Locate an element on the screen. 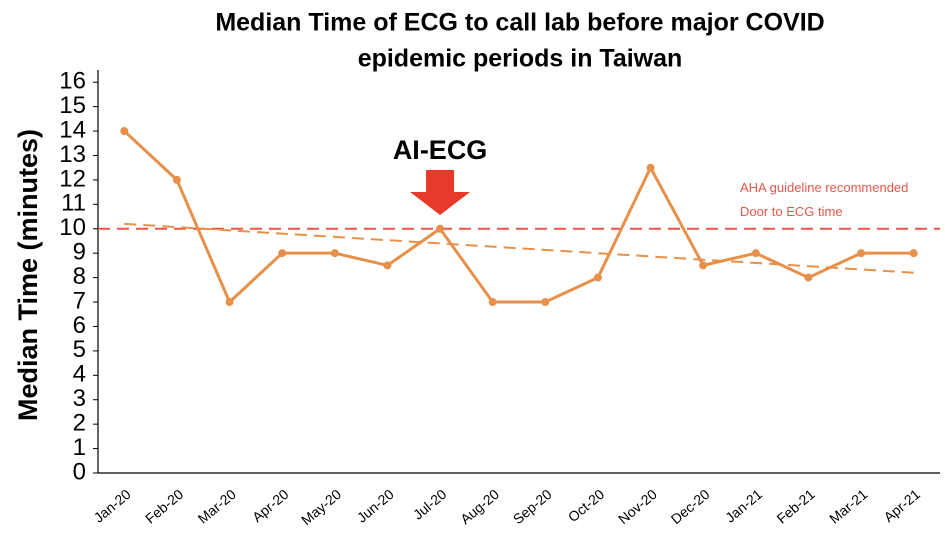  x-tick-label: Apr-20 is located at coordinates (270, 505).